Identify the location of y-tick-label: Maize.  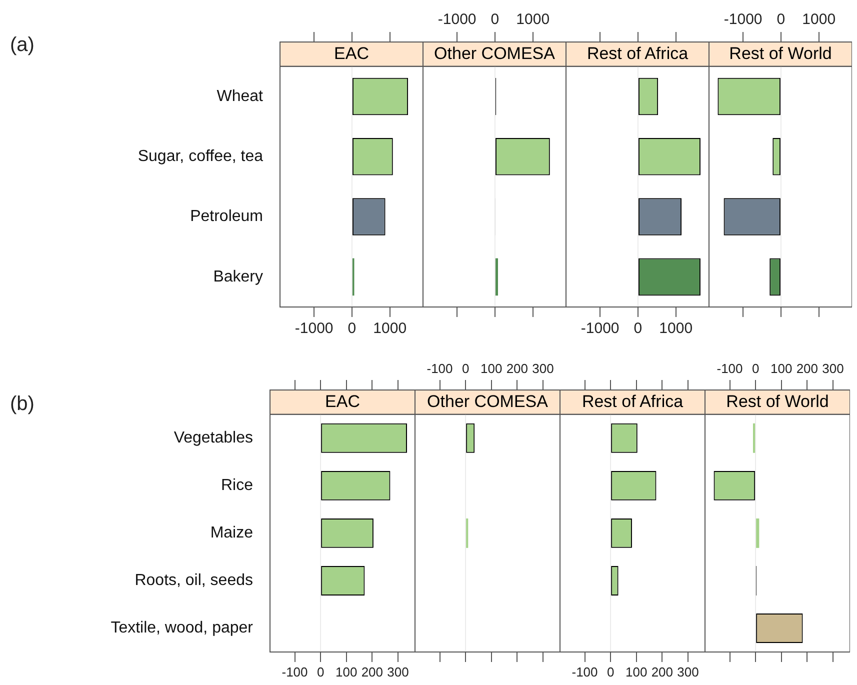
(232, 533).